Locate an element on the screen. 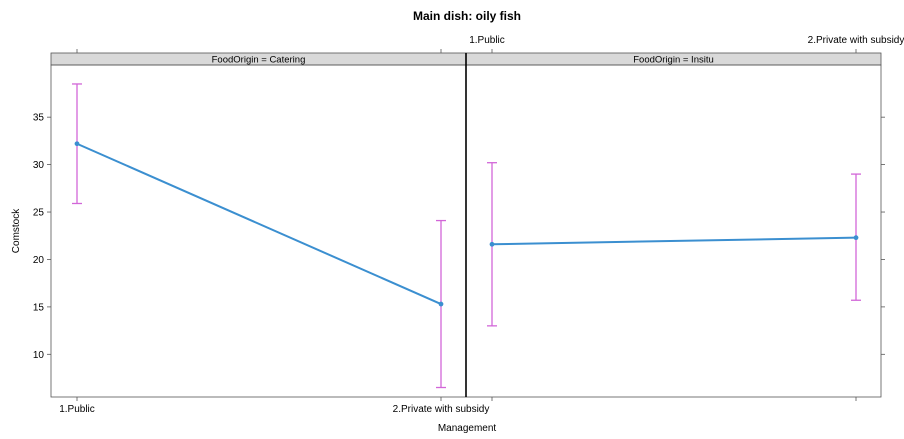 The width and height of the screenshot is (904, 439). bottom-x-tick-label-public: 1.Public is located at coordinates (77, 409).